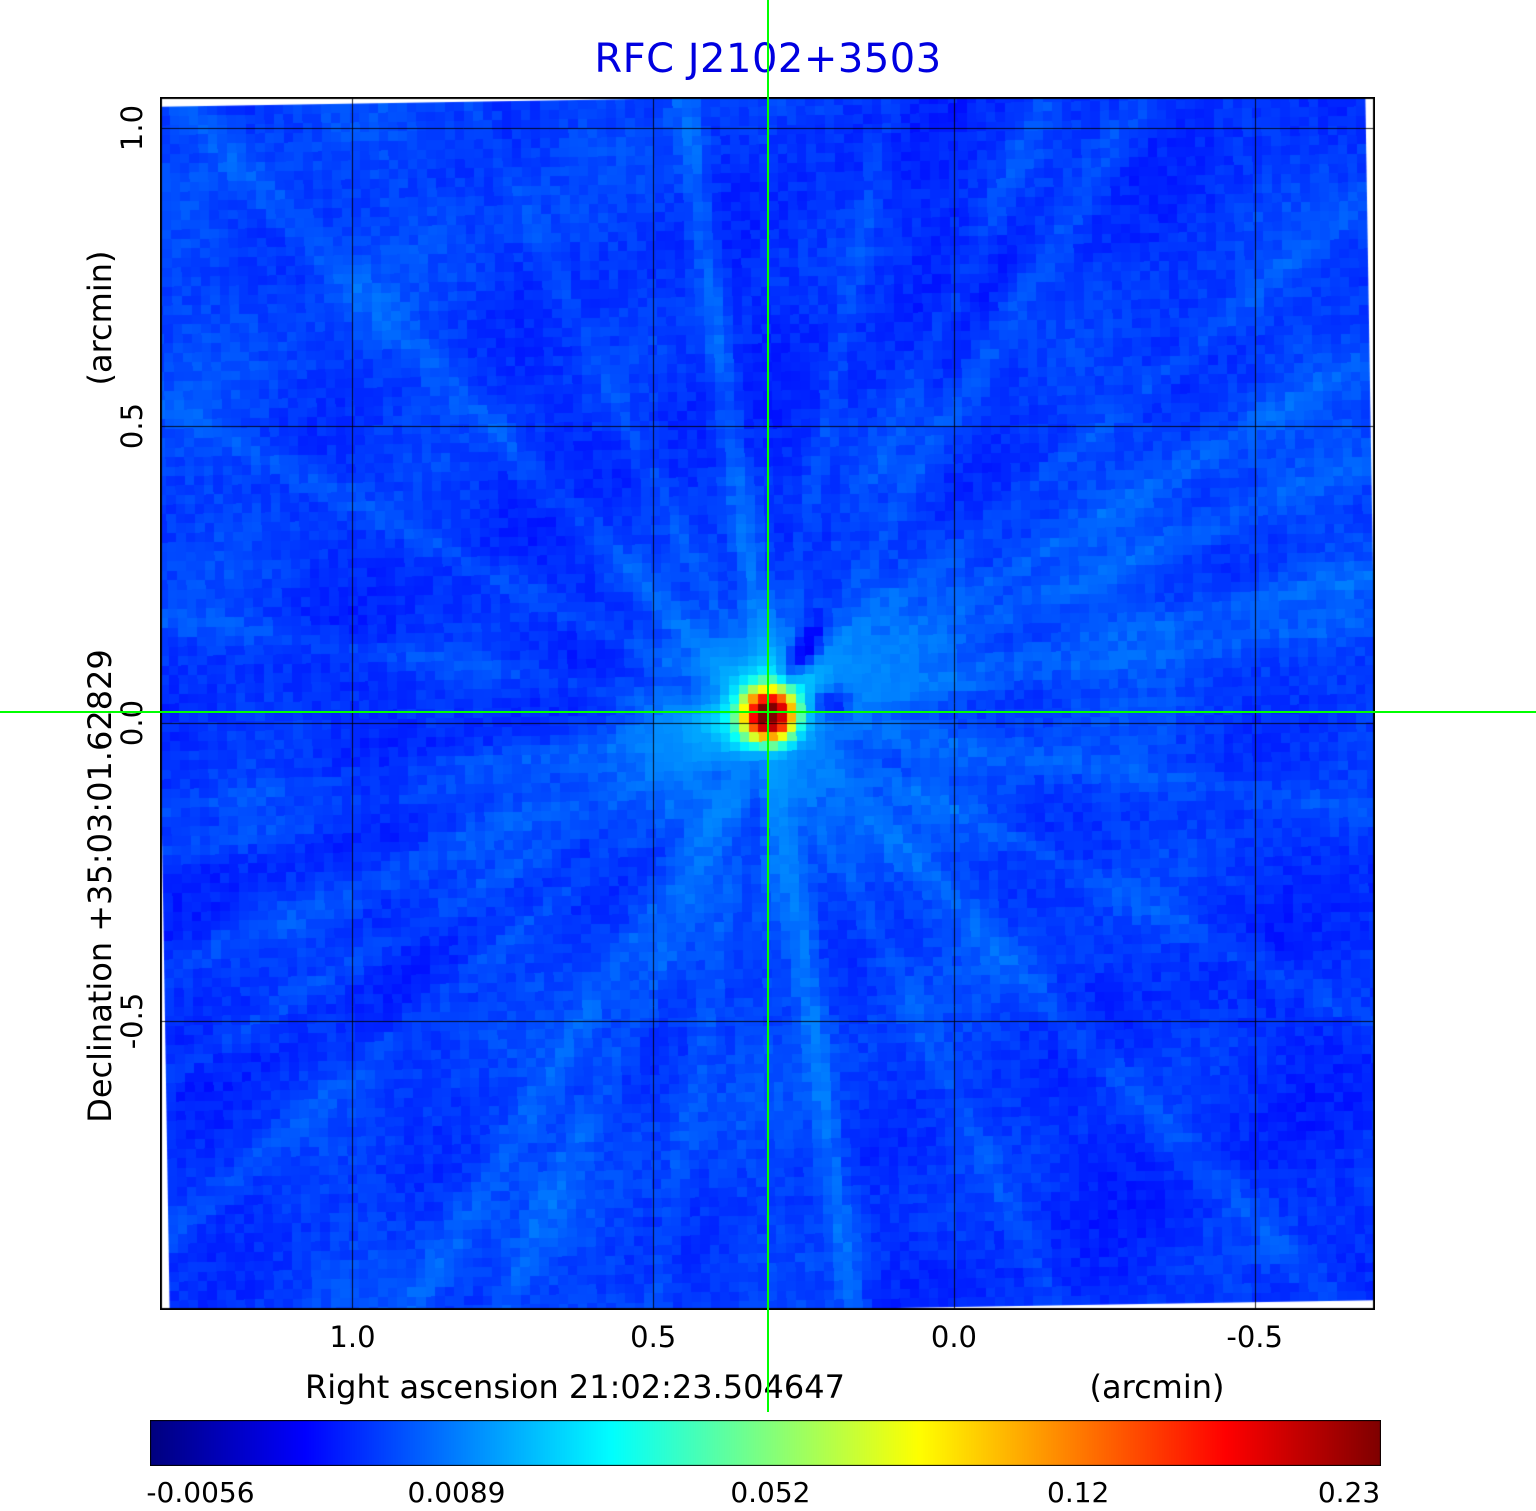 Image resolution: width=1536 pixels, height=1511 pixels. I want to click on x-tick-label: 1.0, so click(352, 1337).